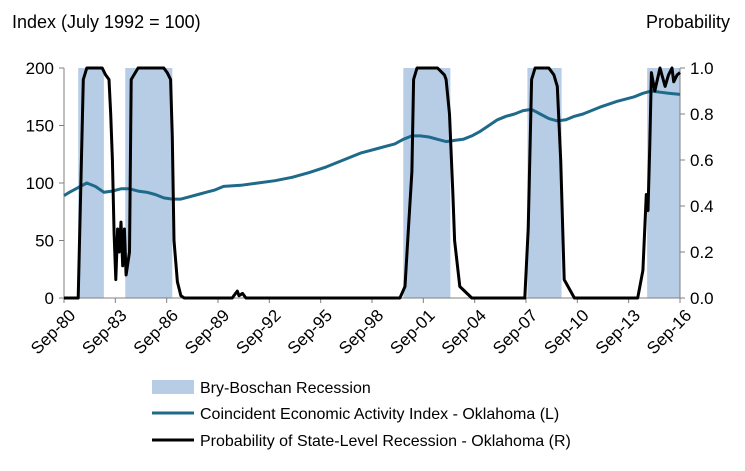 The width and height of the screenshot is (745, 471). I want to click on legend-label-recession: Bry-Boschan Recession, so click(285, 388).